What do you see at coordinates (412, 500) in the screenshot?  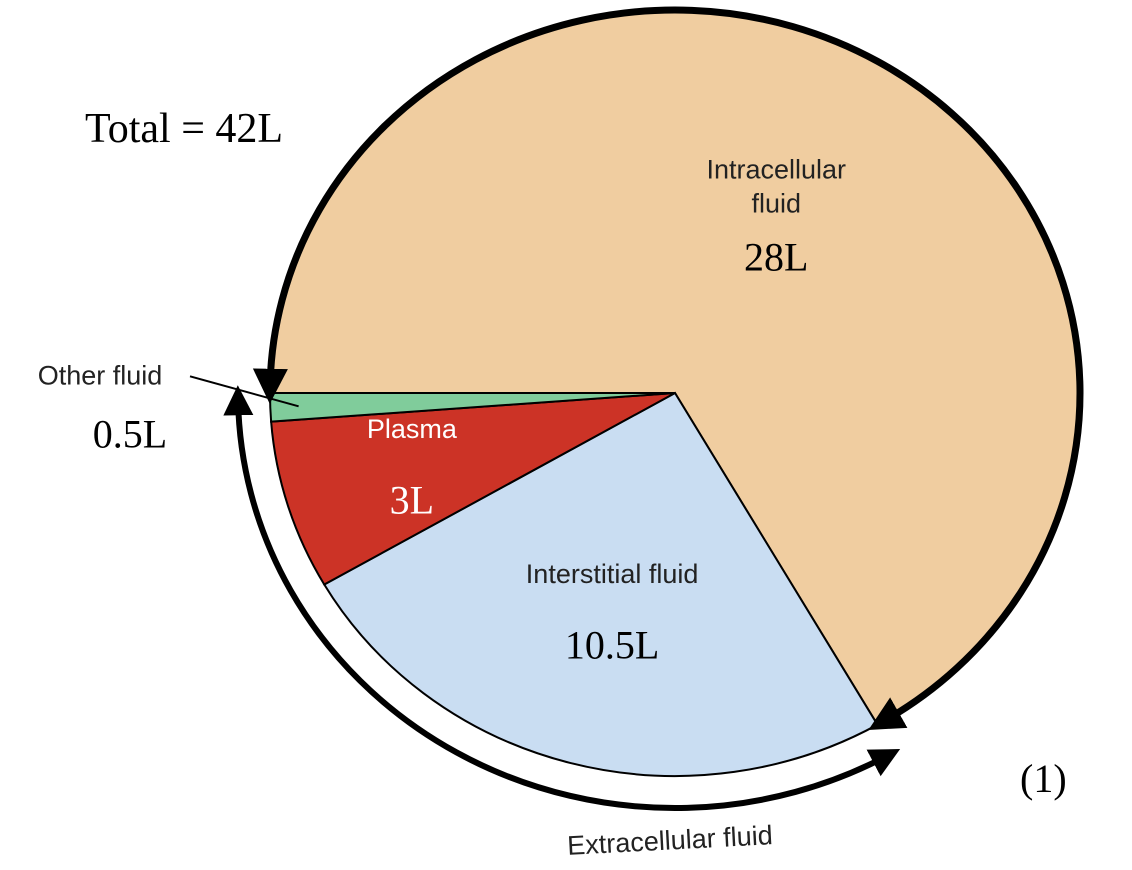 I see `value-label: 3L` at bounding box center [412, 500].